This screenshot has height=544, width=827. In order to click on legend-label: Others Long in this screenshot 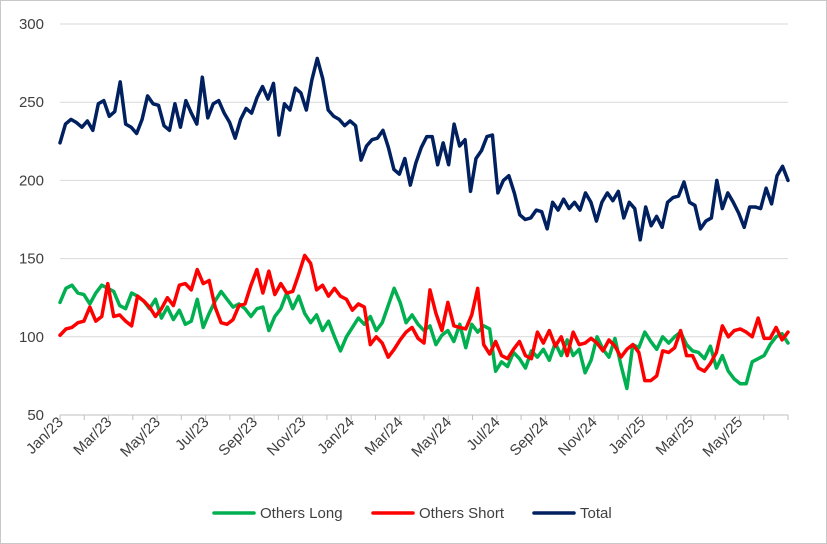, I will do `click(301, 513)`.